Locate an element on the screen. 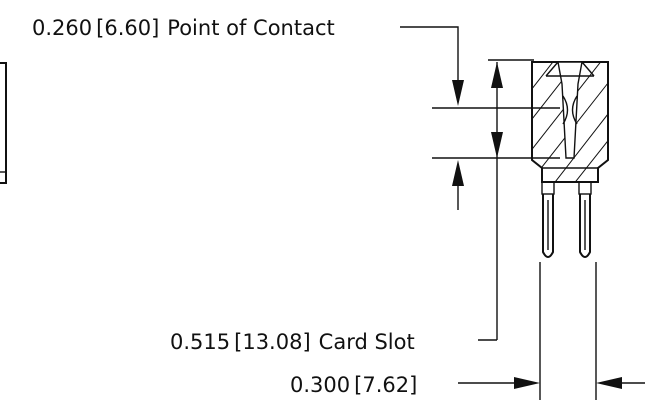  adjacent-view-fragment is located at coordinates (3, 123).